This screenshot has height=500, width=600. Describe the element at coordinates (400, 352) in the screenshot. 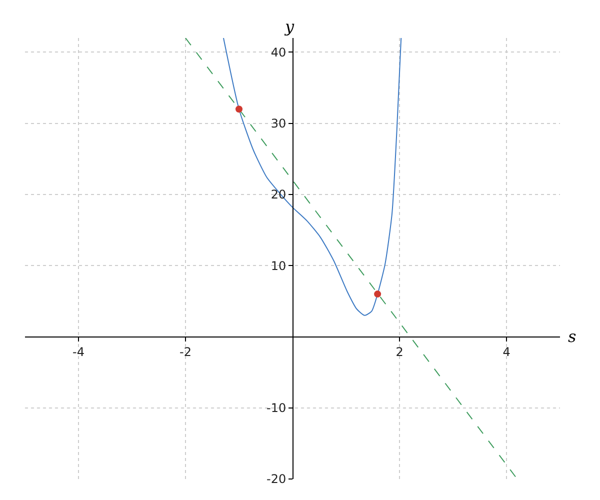

I see `x-tick-label: 2` at that location.